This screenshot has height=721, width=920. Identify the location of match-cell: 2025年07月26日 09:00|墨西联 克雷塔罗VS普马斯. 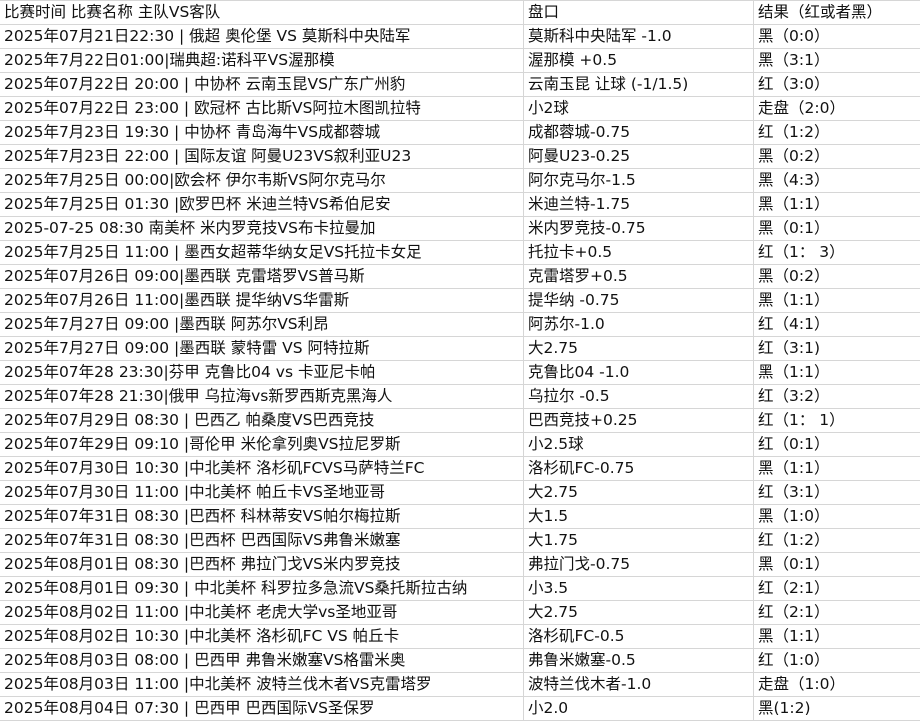
(184, 276).